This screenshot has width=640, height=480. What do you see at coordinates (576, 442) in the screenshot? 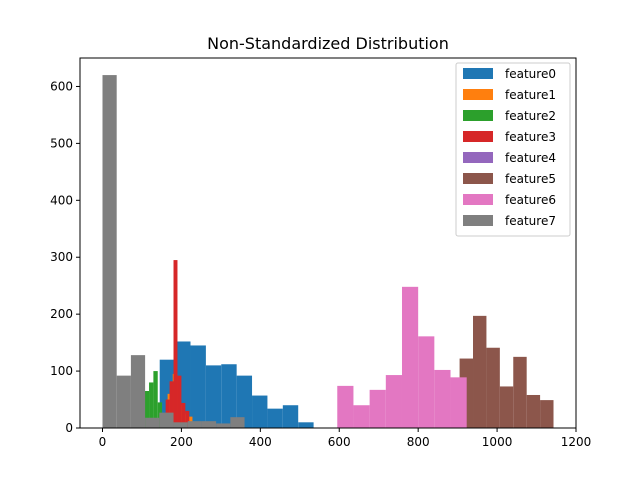
I see `x-tick-label: 1200` at bounding box center [576, 442].